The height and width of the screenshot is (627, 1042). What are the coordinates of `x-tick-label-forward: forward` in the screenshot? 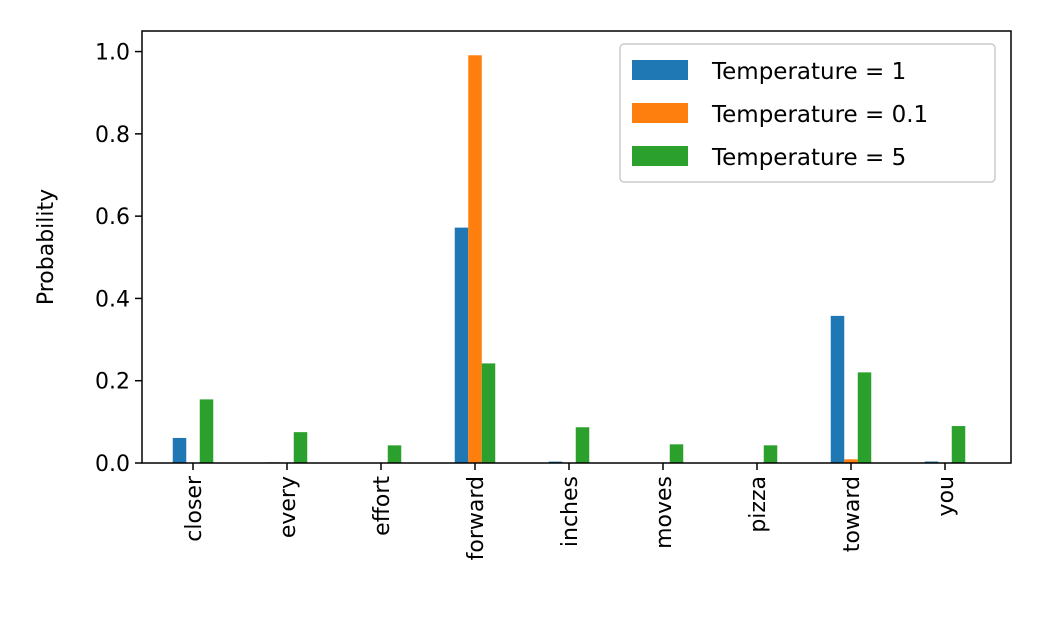 It's located at (476, 518).